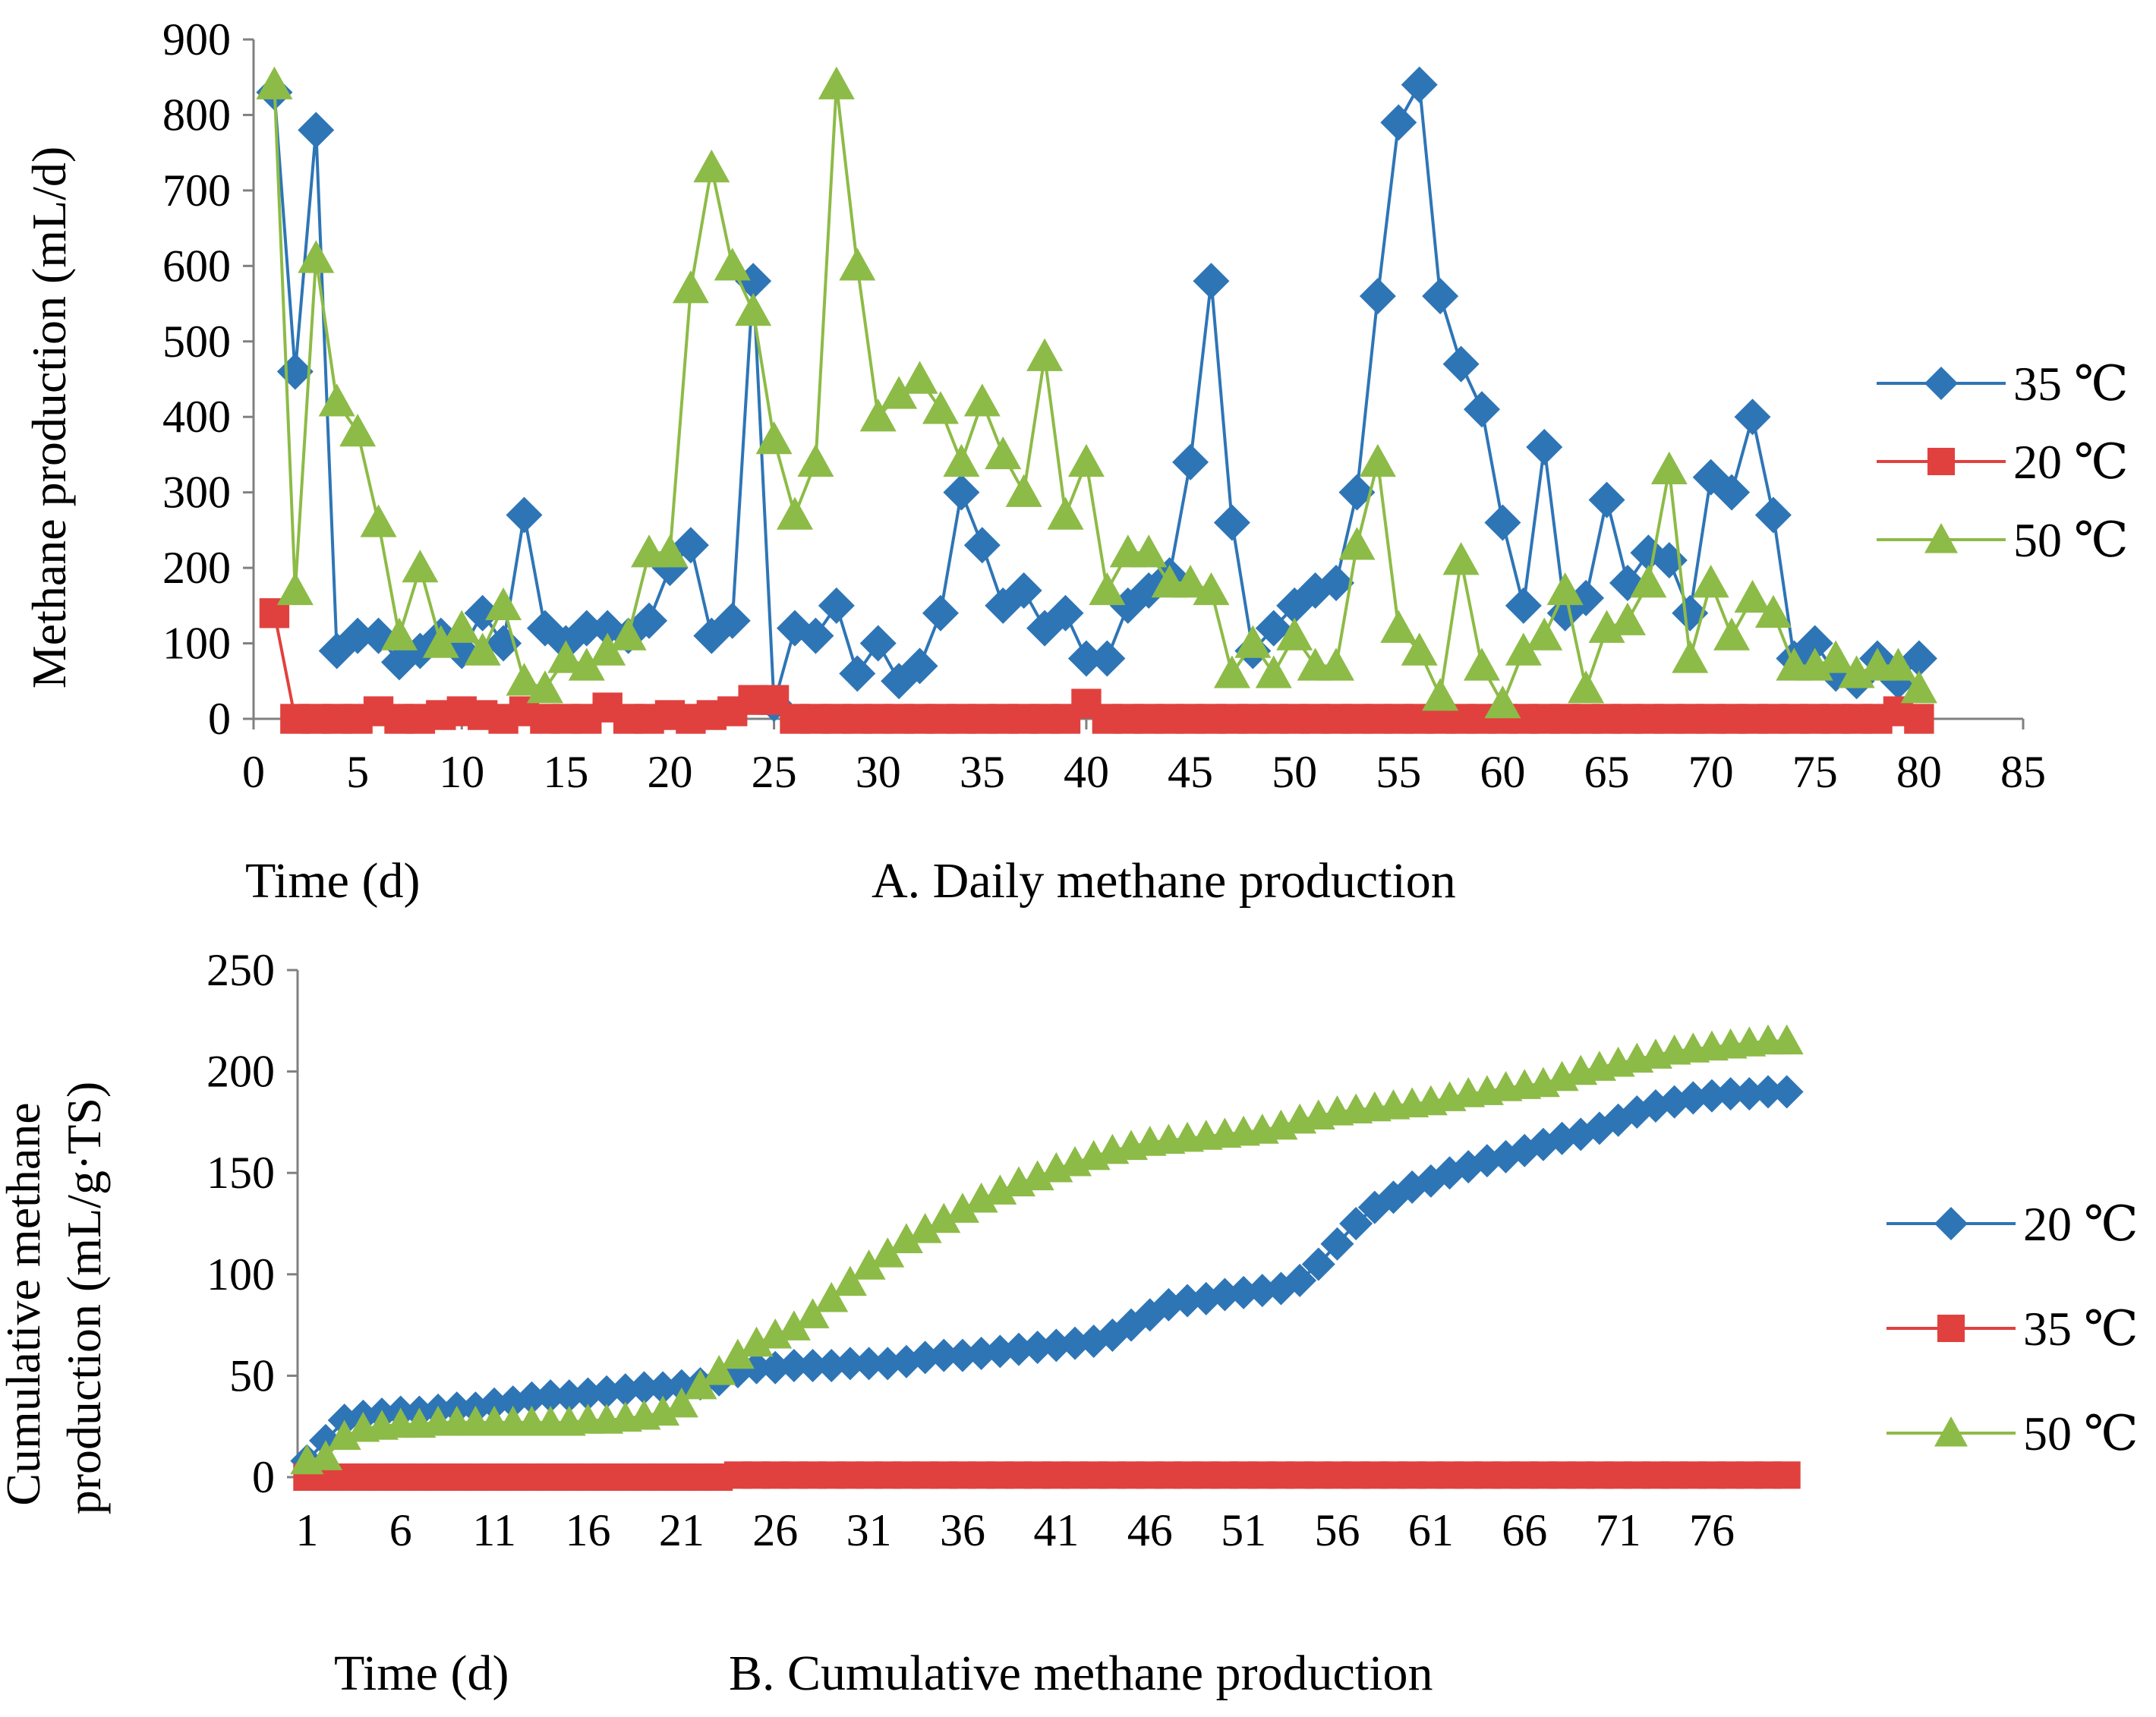 Image resolution: width=2156 pixels, height=1717 pixels. I want to click on chart-b-legend: 20 ℃ 35 ℃ 50 ℃, so click(2012, 1329).